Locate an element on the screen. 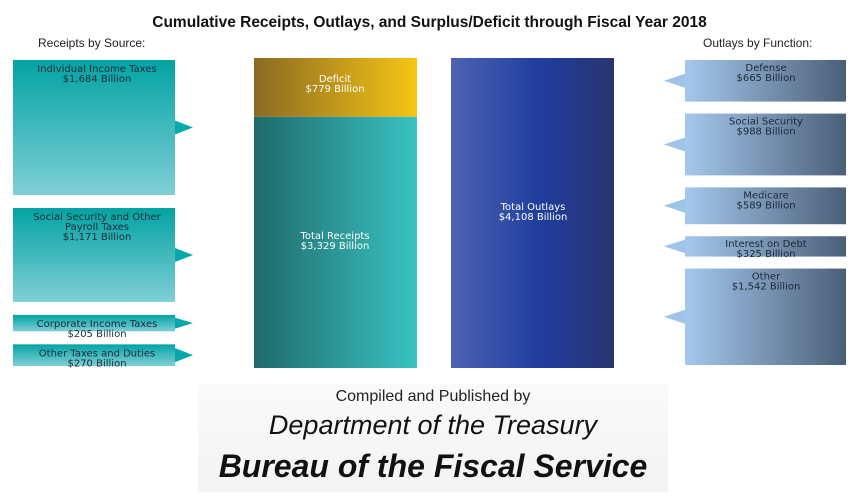  receipt-label-corporate-income-taxes: $205 Billion is located at coordinates (96, 334).